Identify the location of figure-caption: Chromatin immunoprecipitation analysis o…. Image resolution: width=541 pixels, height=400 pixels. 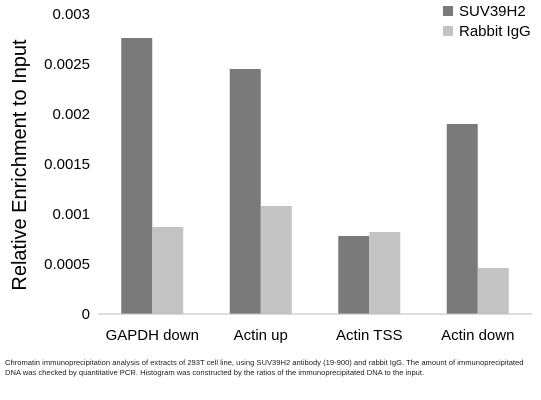
(264, 367).